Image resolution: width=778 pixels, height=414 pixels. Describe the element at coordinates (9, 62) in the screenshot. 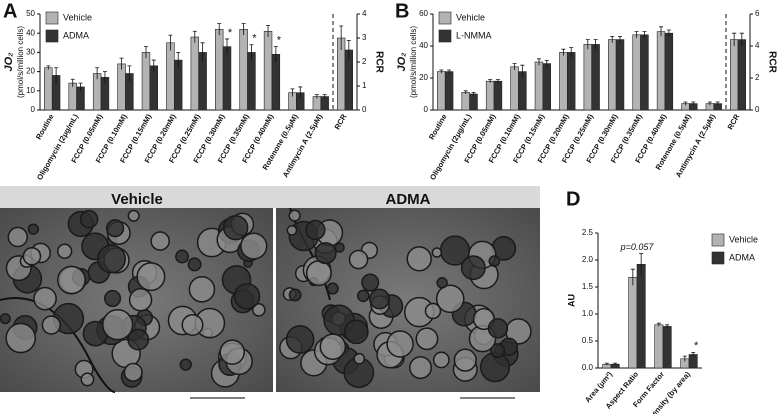

I see `y-axis-label: JO₂` at that location.